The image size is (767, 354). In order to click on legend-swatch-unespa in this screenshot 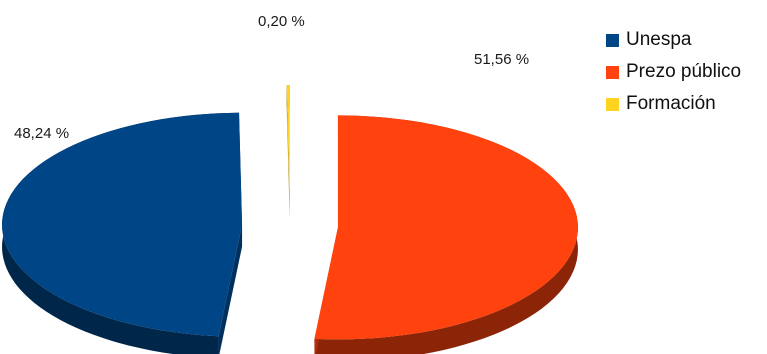, I will do `click(612, 40)`.